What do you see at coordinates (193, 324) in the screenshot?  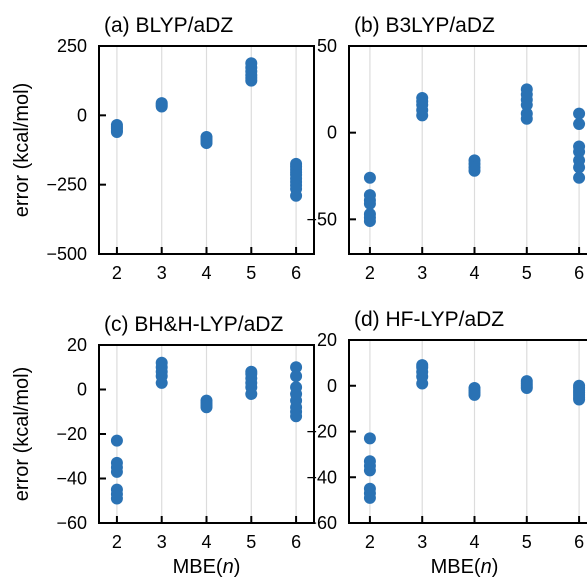 I see `panel-title: (c) BH&H-LYP/aDZ` at bounding box center [193, 324].